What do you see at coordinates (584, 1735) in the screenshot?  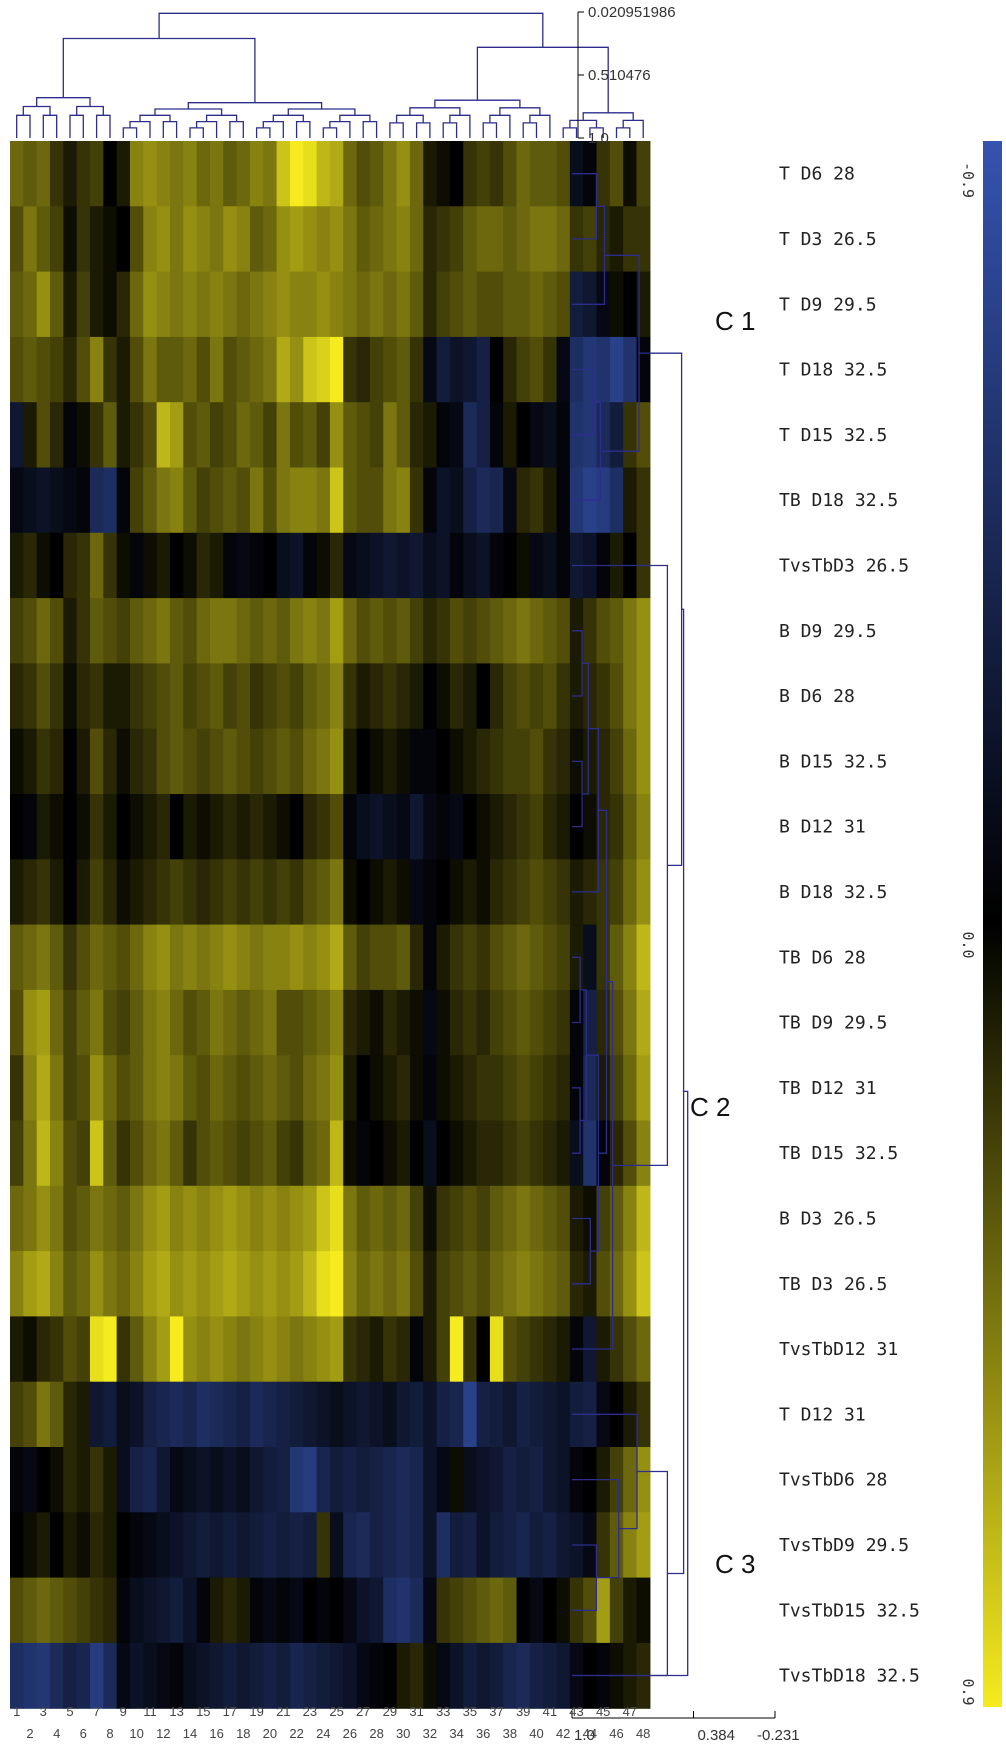 I see `row-axis-label: 1.0` at bounding box center [584, 1735].